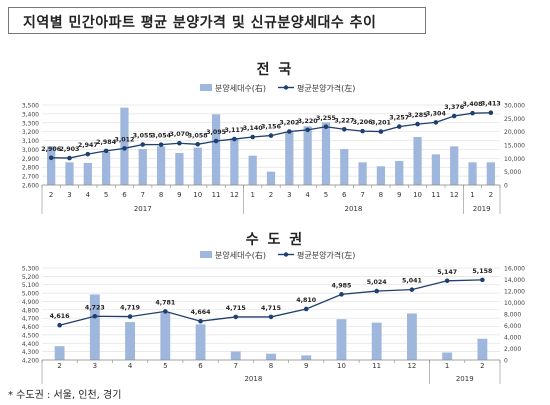  I want to click on right-axis-tick: 6,000, so click(512, 326).